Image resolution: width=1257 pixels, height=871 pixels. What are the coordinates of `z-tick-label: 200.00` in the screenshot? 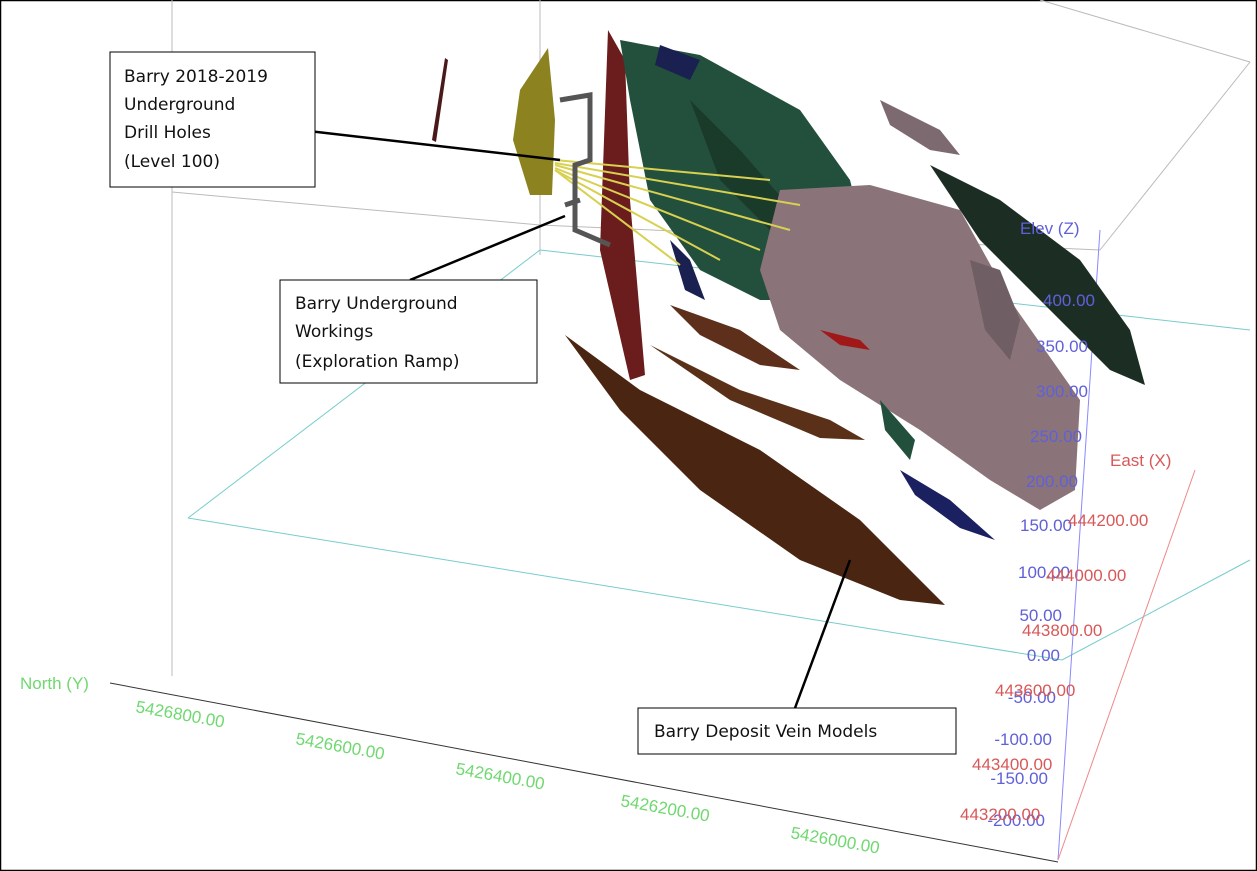 It's located at (1052, 481).